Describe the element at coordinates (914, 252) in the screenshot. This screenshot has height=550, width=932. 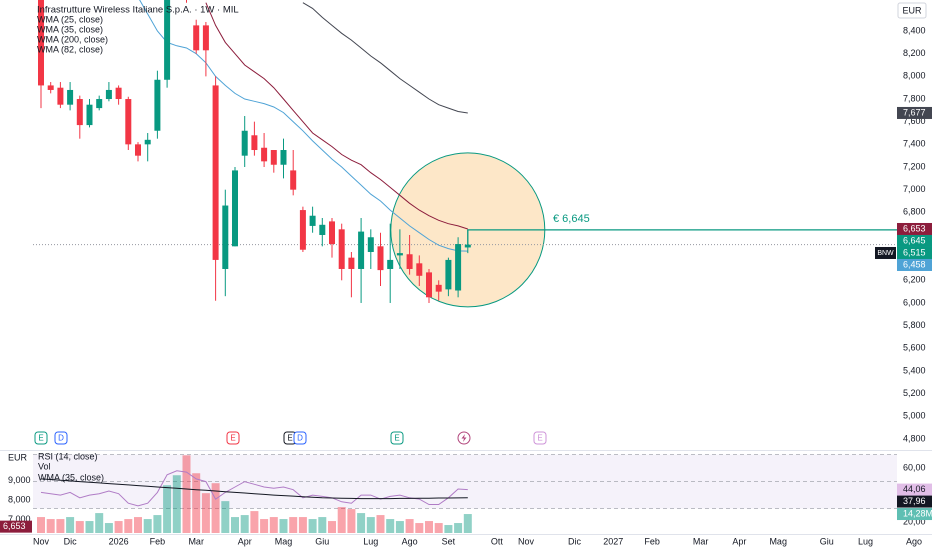
I see `axis-value-label: 6,515` at that location.